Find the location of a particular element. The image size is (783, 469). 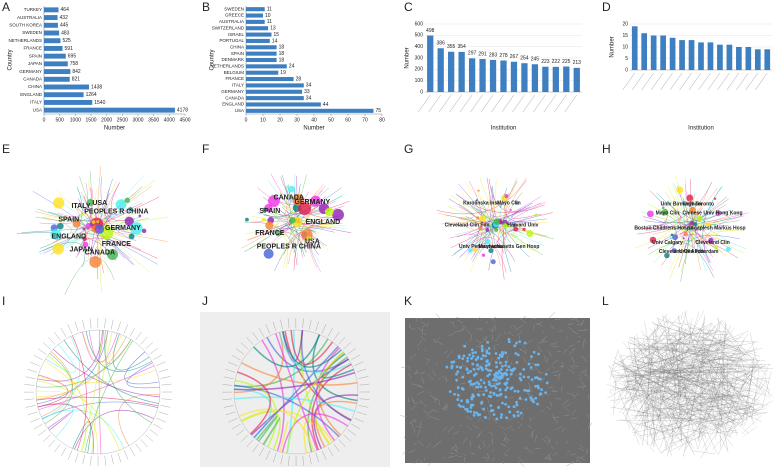

y-axis-title: Number is located at coordinates (613, 46).